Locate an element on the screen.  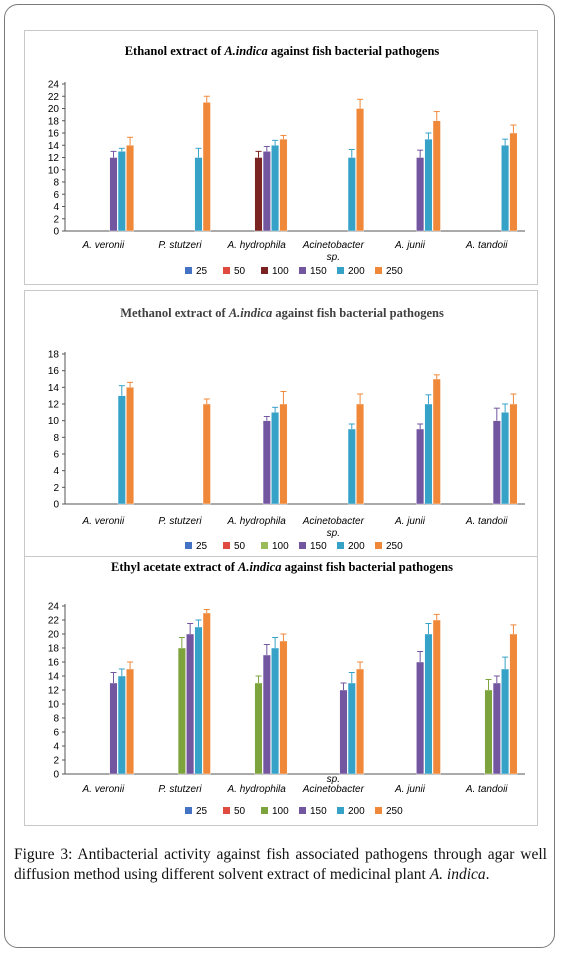
legend-label: 250 is located at coordinates (394, 811).